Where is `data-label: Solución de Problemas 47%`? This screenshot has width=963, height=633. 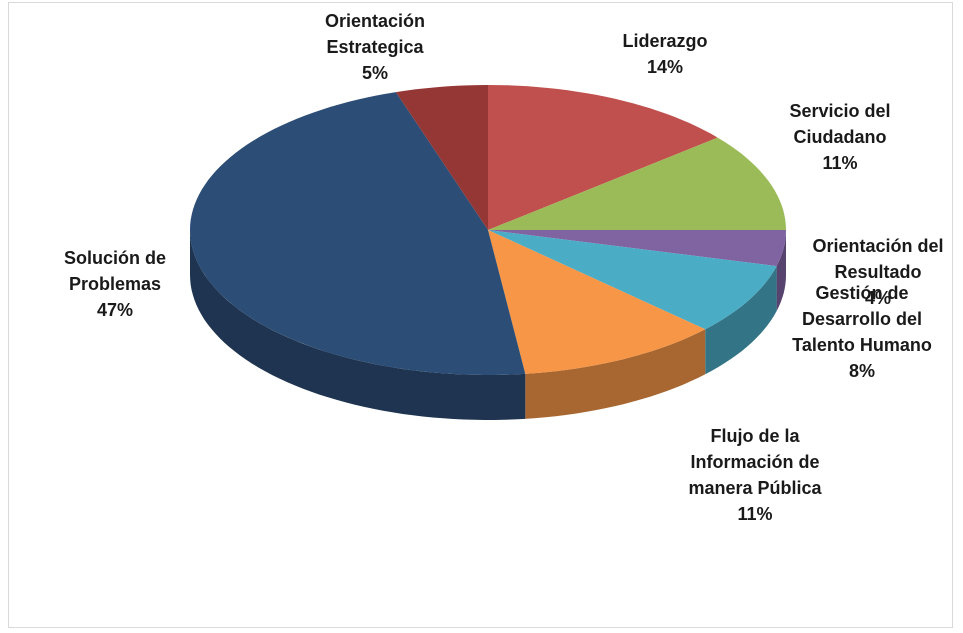 data-label: Solución de Problemas 47% is located at coordinates (115, 284).